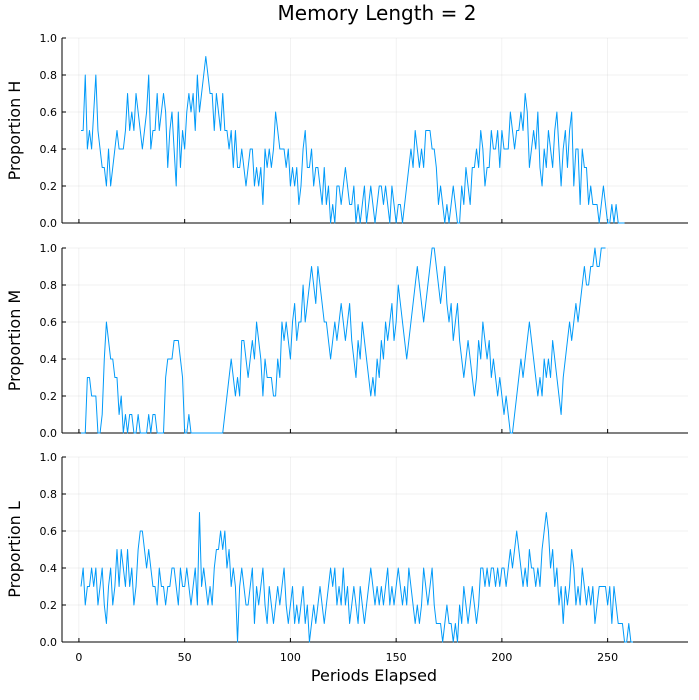  I want to click on y-axis-label: Proportion L, so click(14, 549).